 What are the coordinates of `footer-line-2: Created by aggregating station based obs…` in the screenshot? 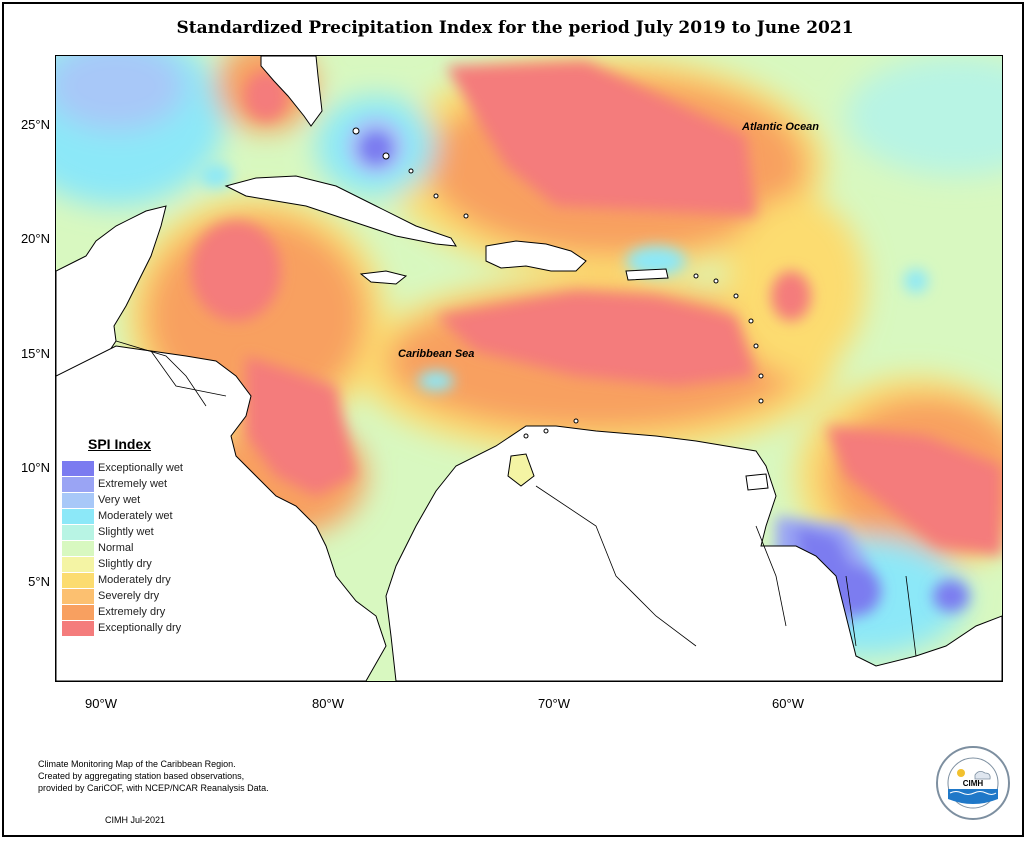 It's located at (141, 776).